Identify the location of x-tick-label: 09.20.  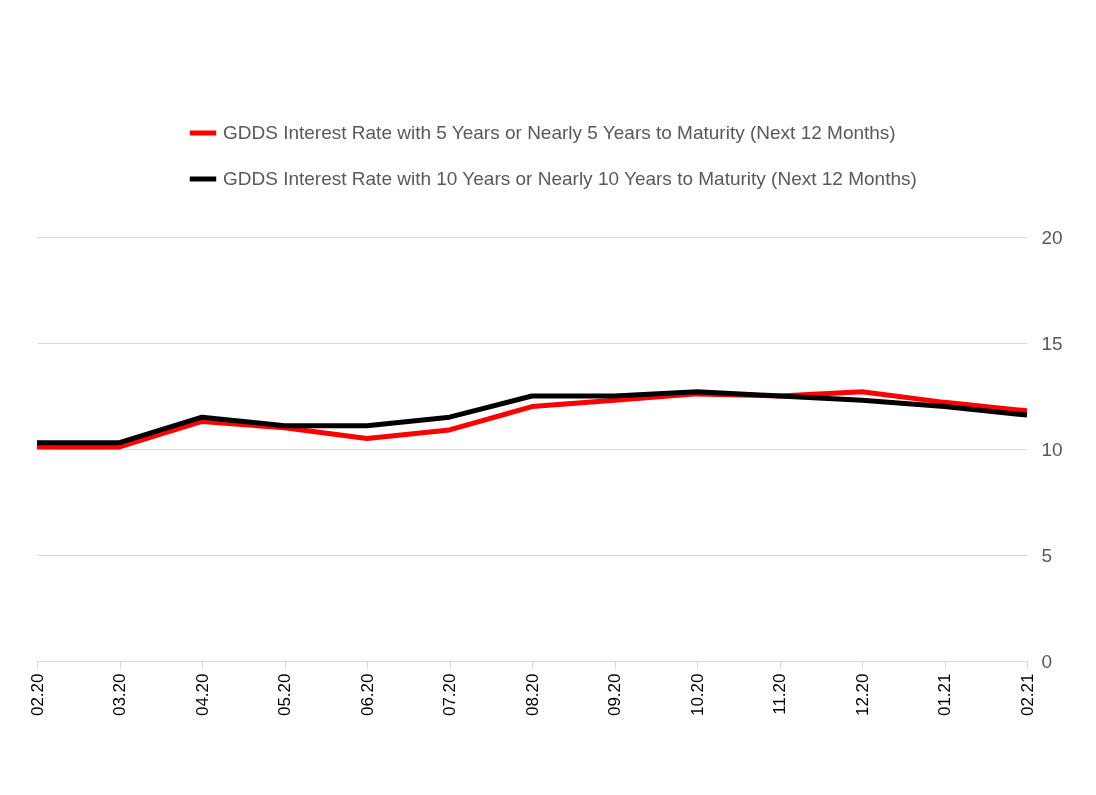
(614, 695).